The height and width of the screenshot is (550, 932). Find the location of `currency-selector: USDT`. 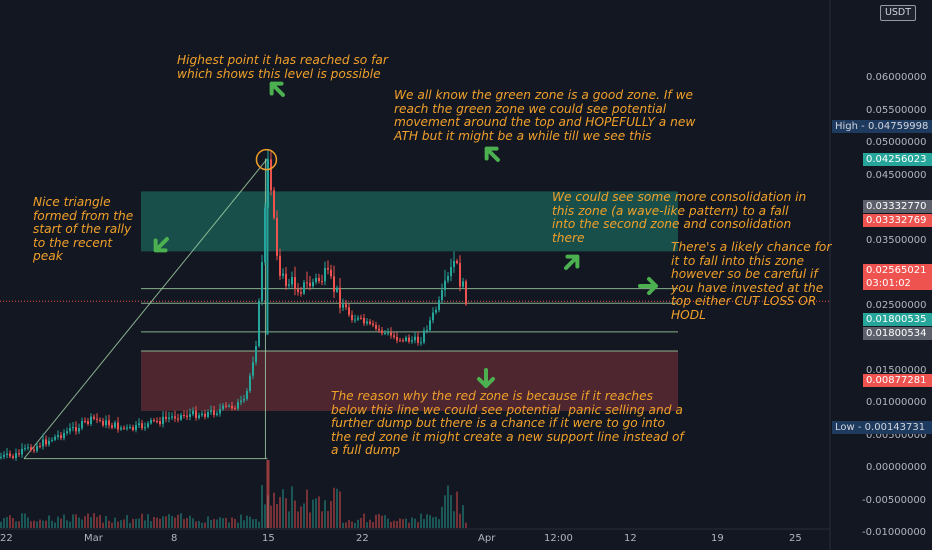

currency-selector: USDT is located at coordinates (898, 13).